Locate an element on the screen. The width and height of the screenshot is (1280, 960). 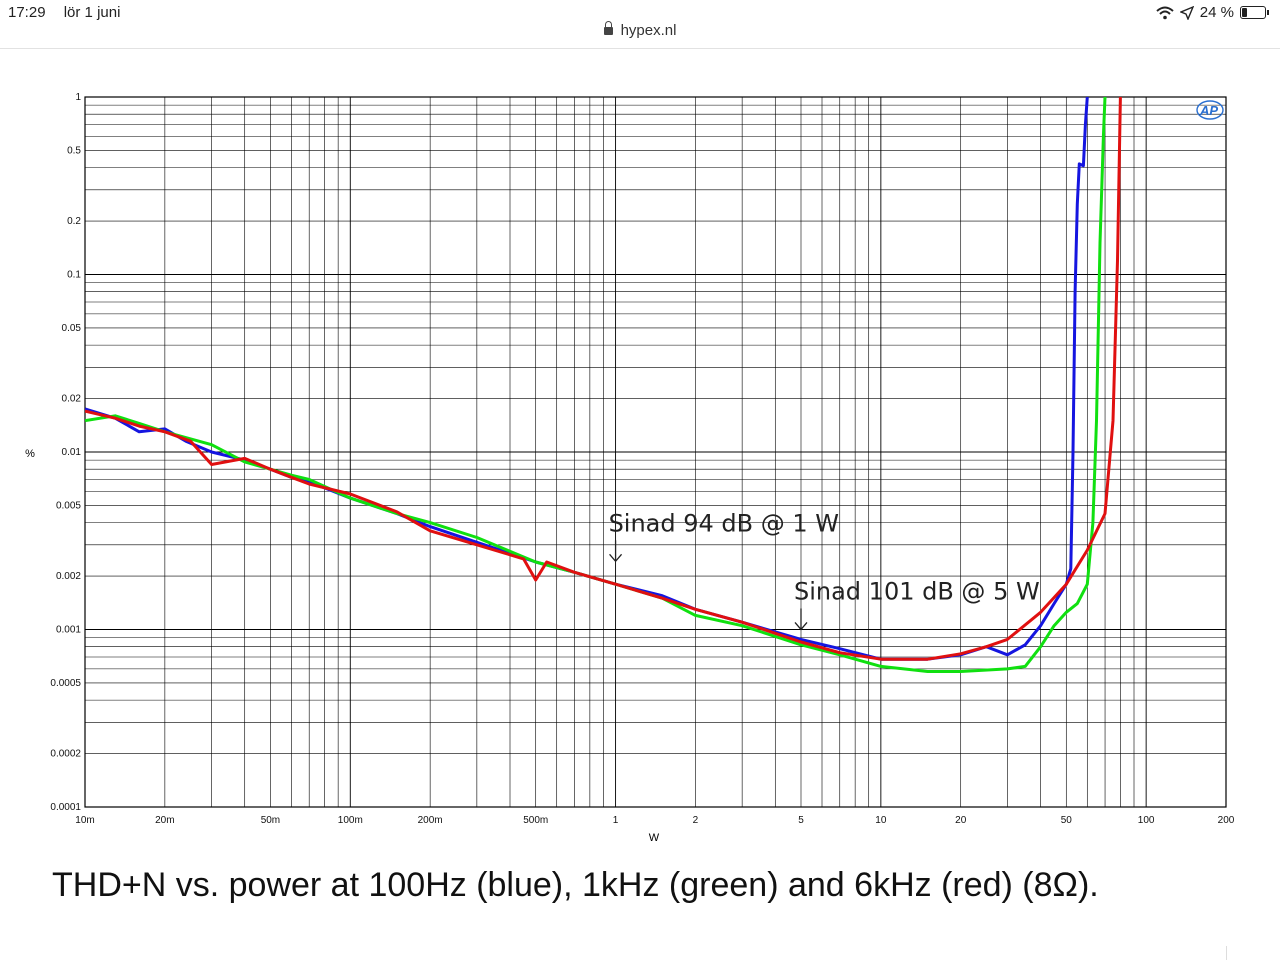
y-tick-label: 0.001 is located at coordinates (68, 630).